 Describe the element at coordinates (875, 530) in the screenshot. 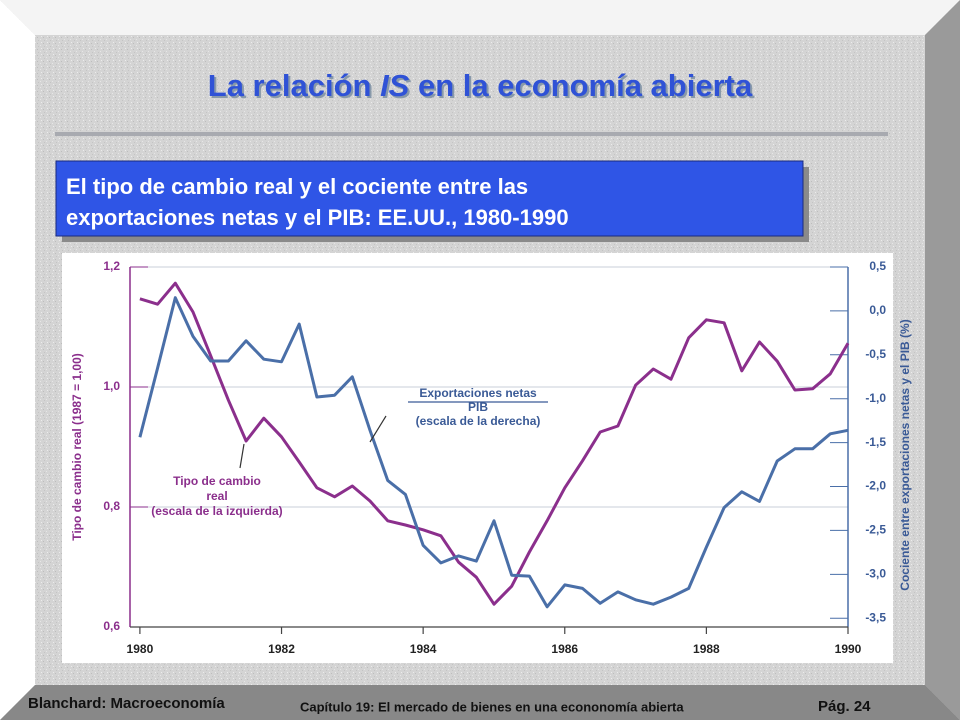

I see `y2-tick-label: -2,5` at that location.